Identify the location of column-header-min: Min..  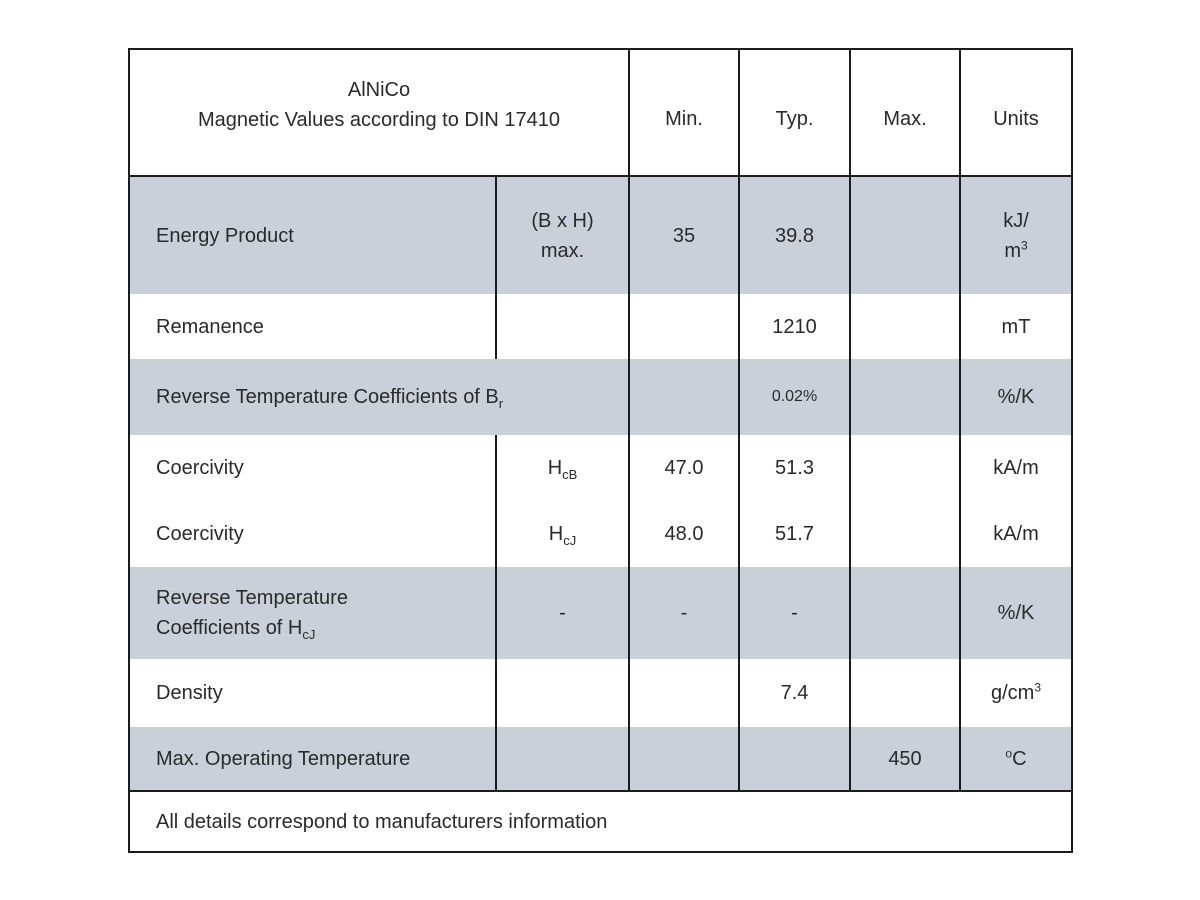
(684, 113).